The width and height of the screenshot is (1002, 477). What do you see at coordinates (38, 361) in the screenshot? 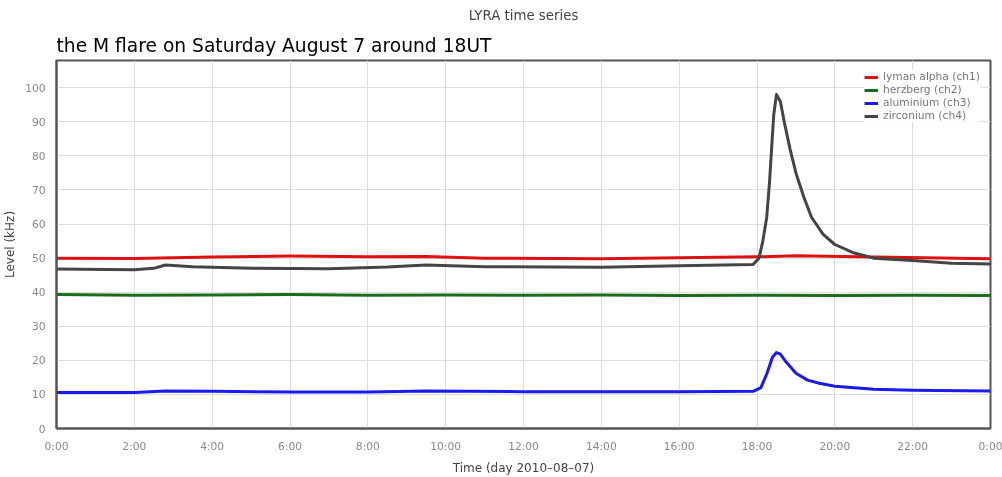
I see `y-tick-label: 20` at bounding box center [38, 361].